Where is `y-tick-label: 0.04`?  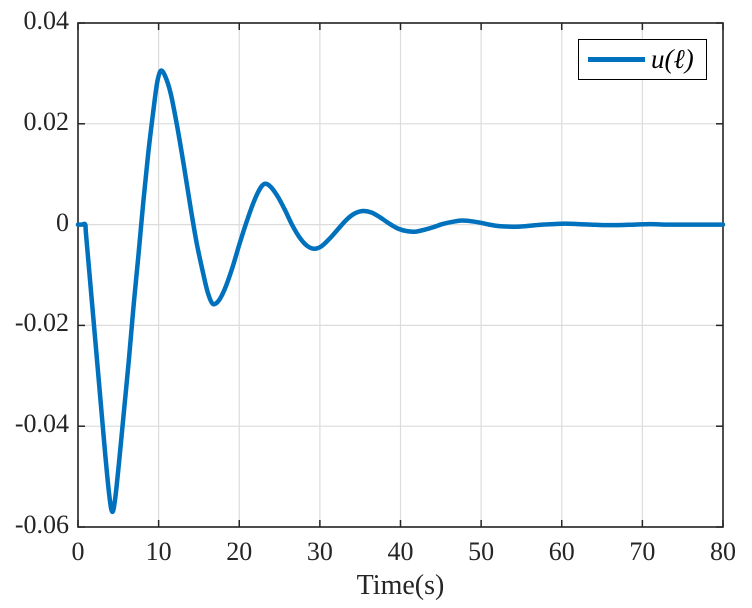 y-tick-label: 0.04 is located at coordinates (46, 20).